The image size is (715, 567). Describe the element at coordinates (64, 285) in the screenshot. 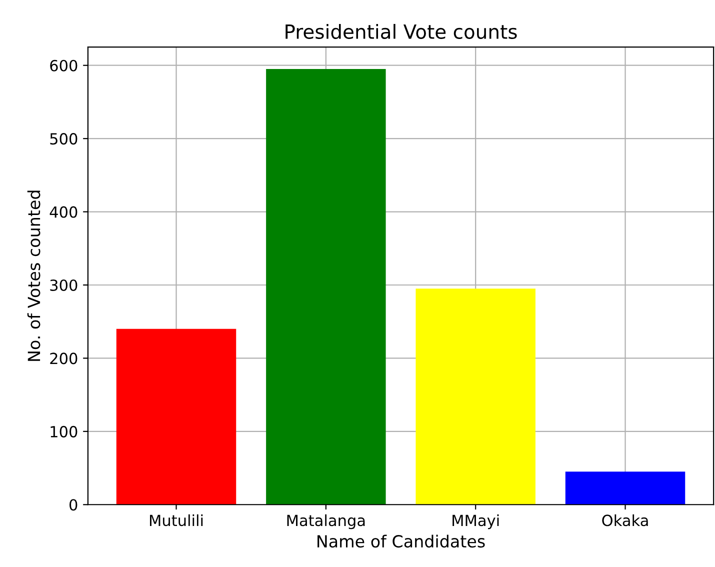

I see `y-tick-label: 300` at that location.